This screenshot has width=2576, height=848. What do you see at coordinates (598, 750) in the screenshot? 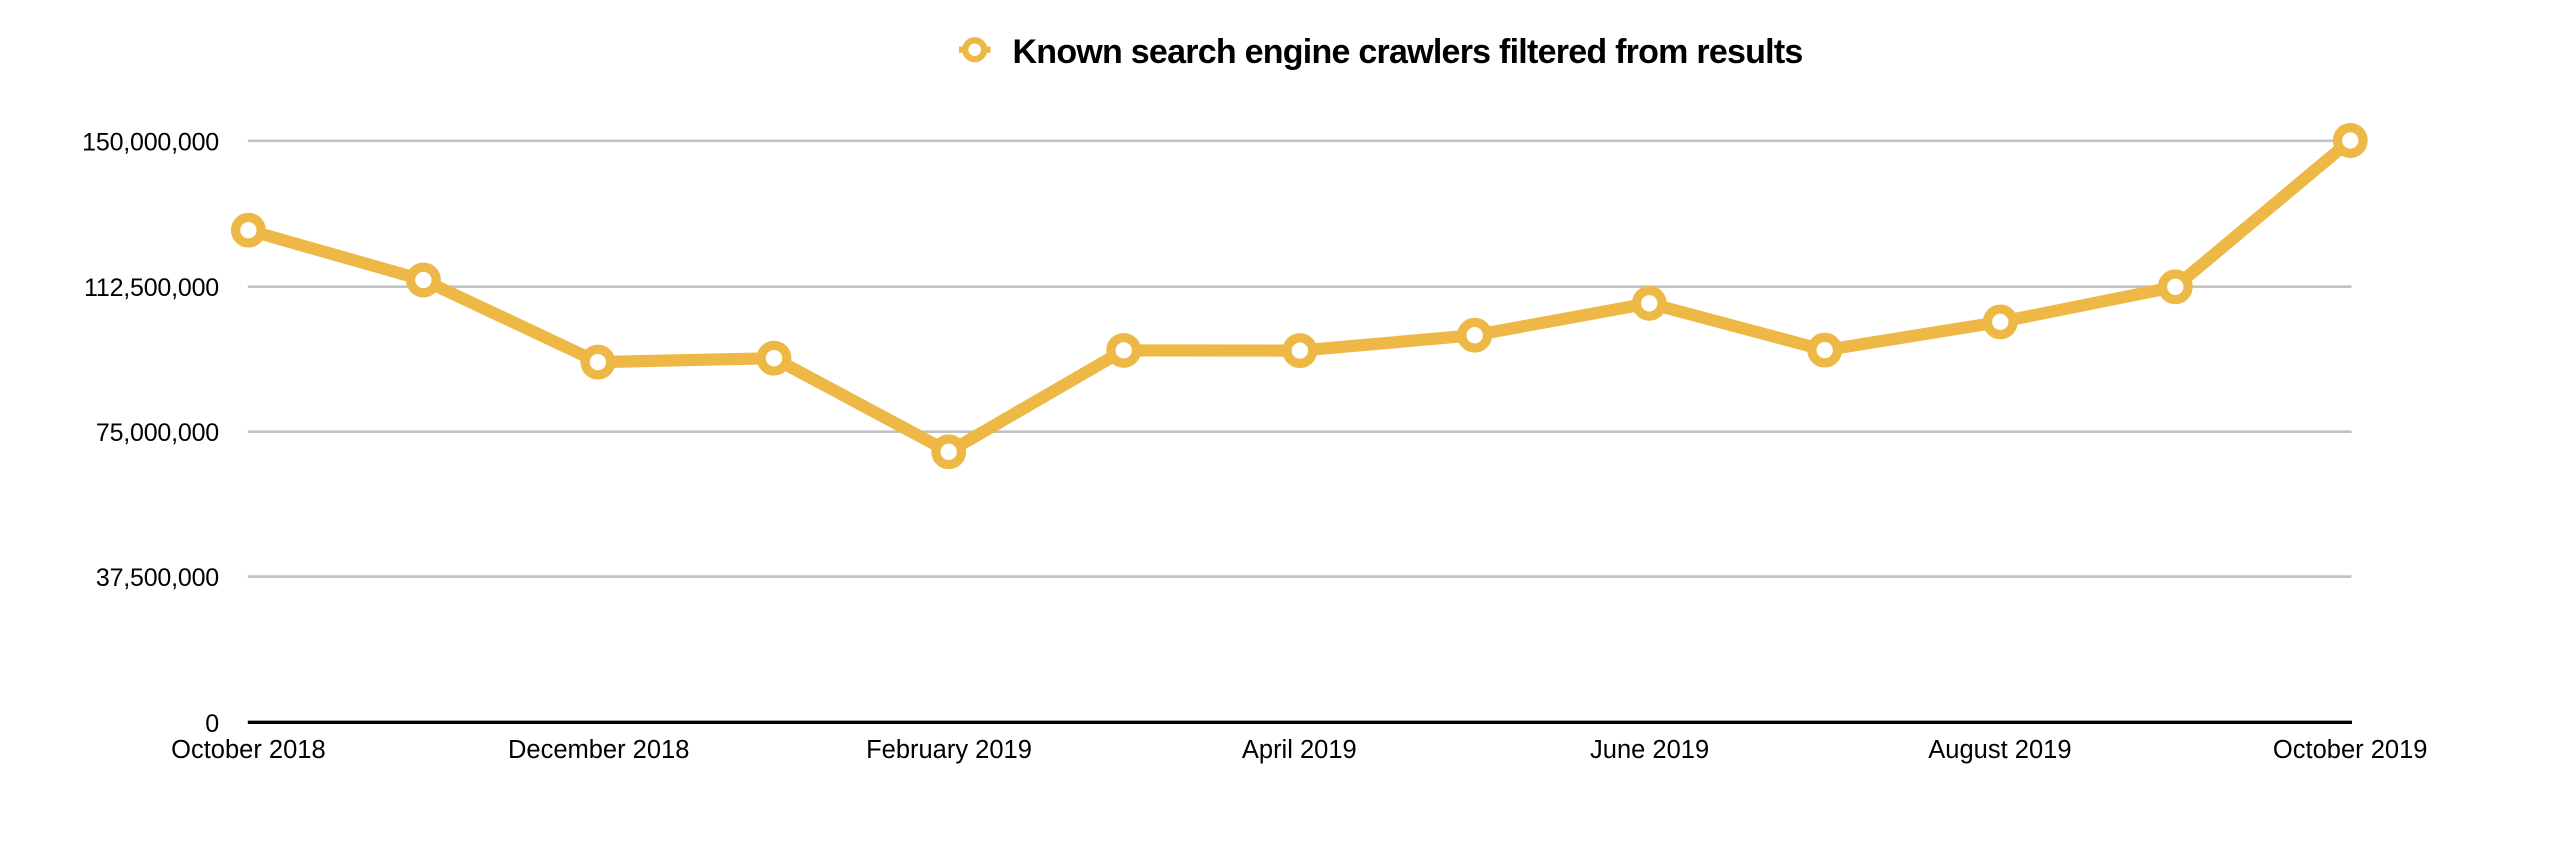
I see `svg-text: December 2018` at bounding box center [598, 750].